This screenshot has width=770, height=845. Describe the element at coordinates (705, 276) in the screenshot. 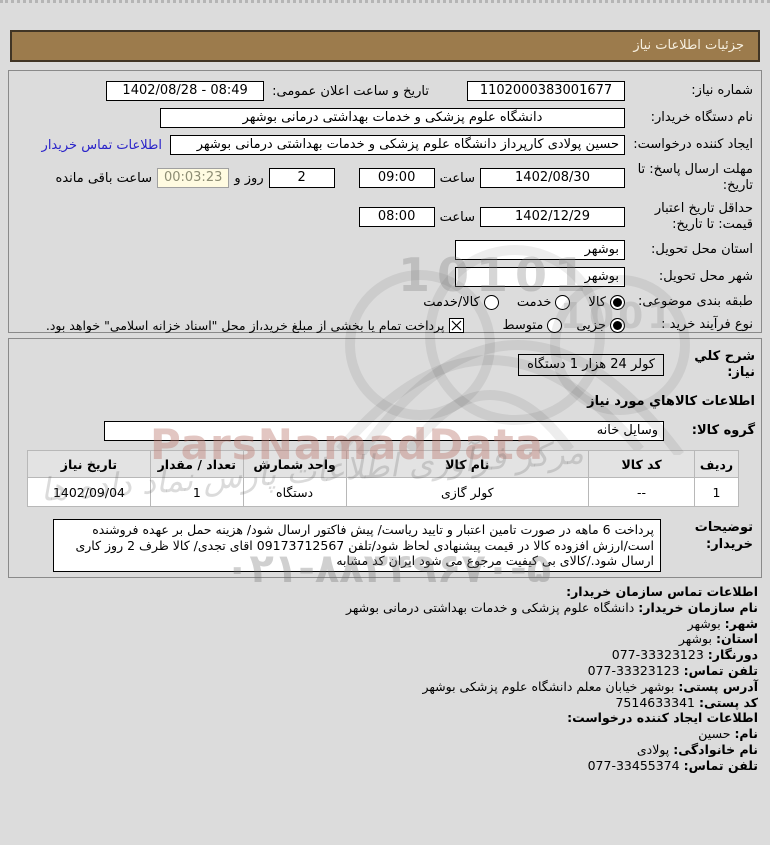

I see `delivery-city-label: شهر محل تحویل:` at that location.